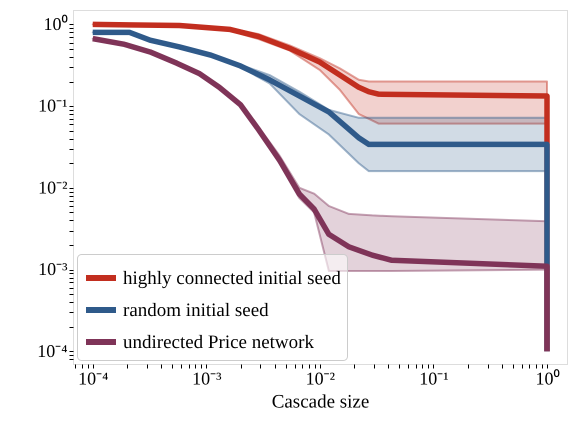 The width and height of the screenshot is (571, 425). I want to click on y-tick-label: 10⁻¹, so click(53, 106).